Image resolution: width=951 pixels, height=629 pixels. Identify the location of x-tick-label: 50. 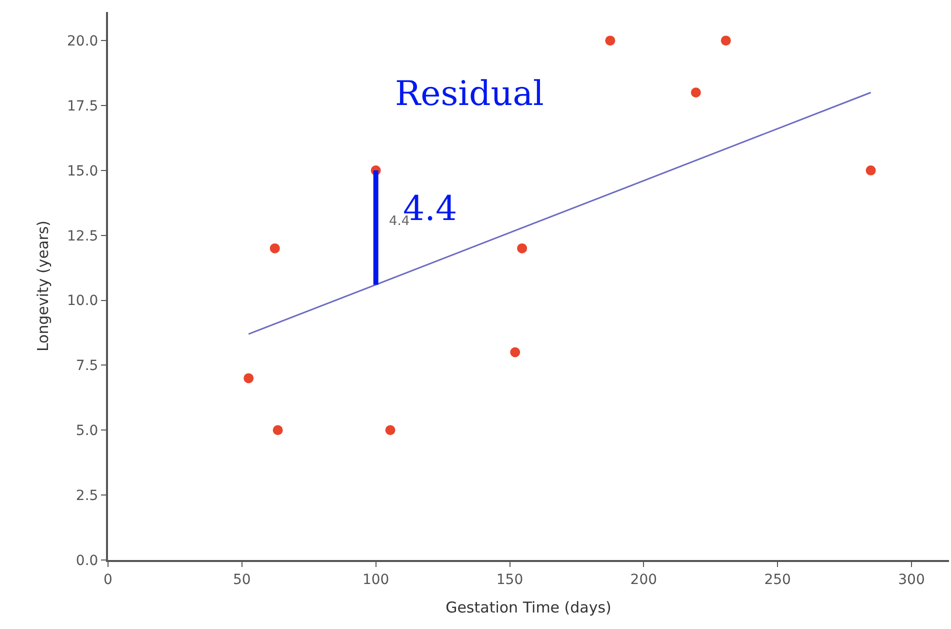
(242, 580).